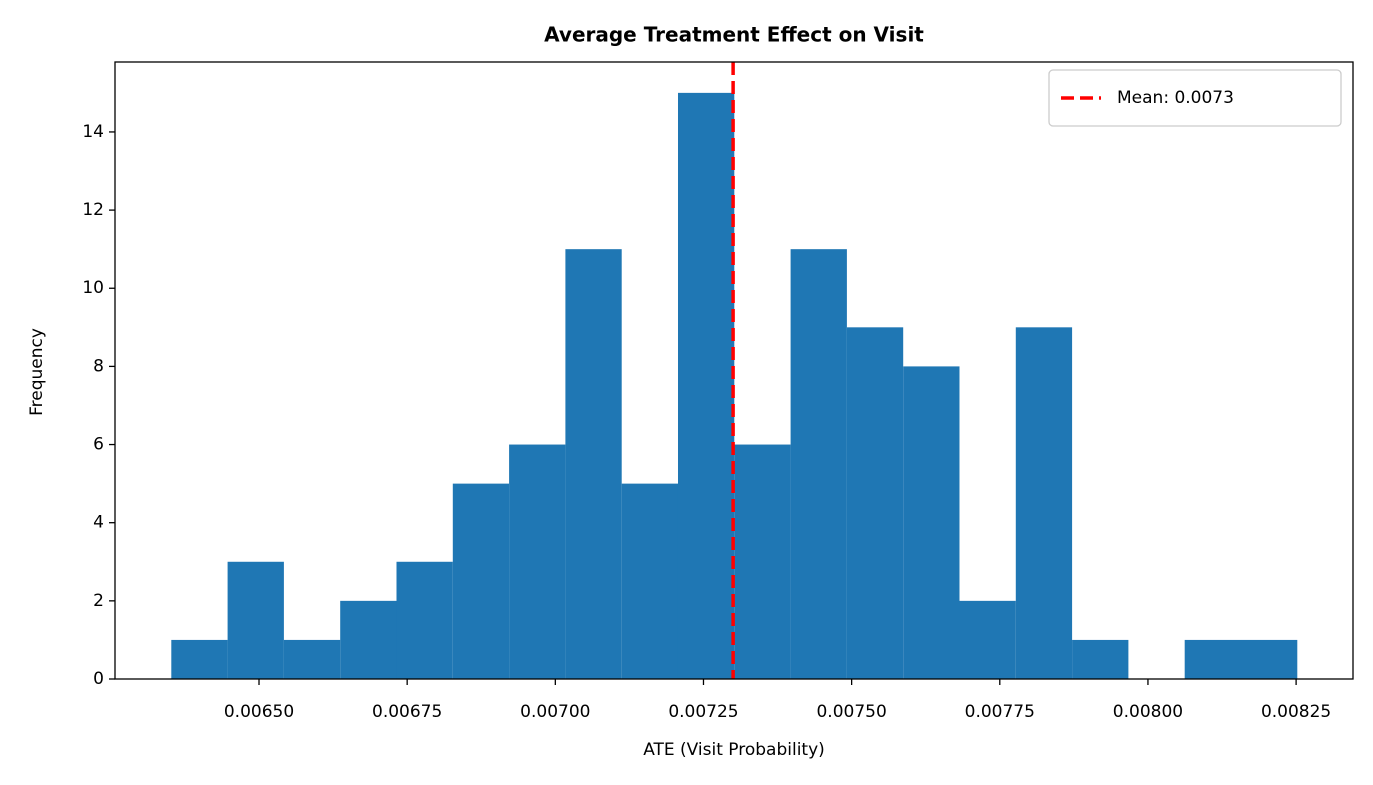  What do you see at coordinates (703, 712) in the screenshot?
I see `x-tick-label: 0.00725` at bounding box center [703, 712].